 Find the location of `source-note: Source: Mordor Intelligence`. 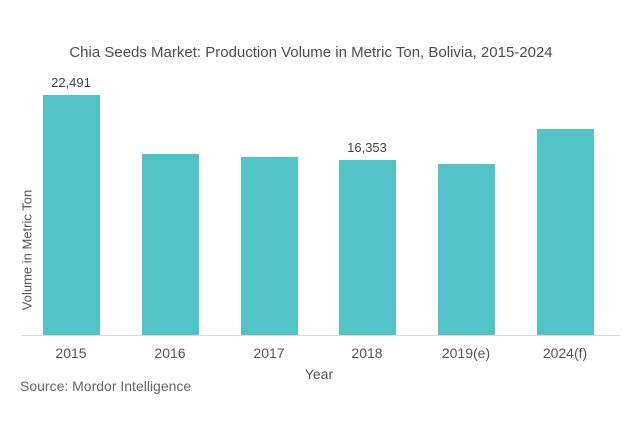

source-note: Source: Mordor Intelligence is located at coordinates (106, 386).